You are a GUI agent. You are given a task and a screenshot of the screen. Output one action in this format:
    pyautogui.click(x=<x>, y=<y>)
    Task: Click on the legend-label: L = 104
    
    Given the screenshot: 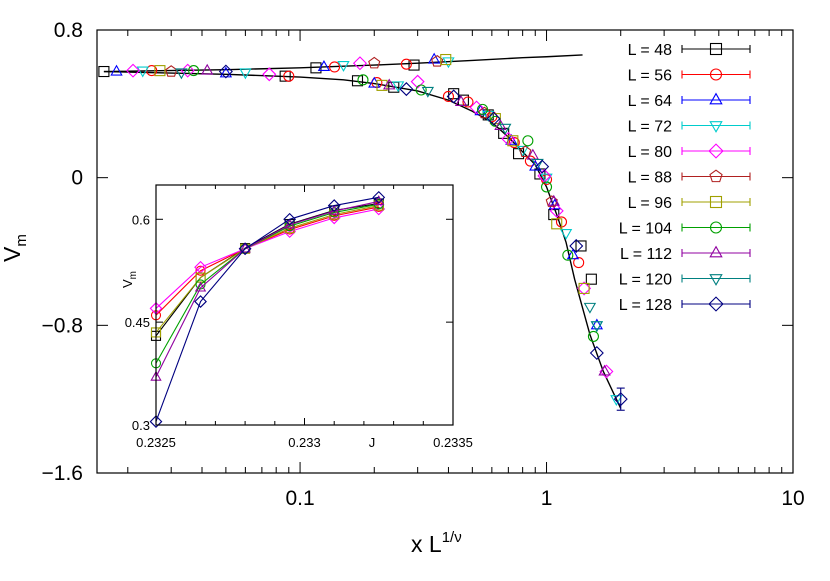 What is the action you would take?
    pyautogui.click(x=645, y=229)
    